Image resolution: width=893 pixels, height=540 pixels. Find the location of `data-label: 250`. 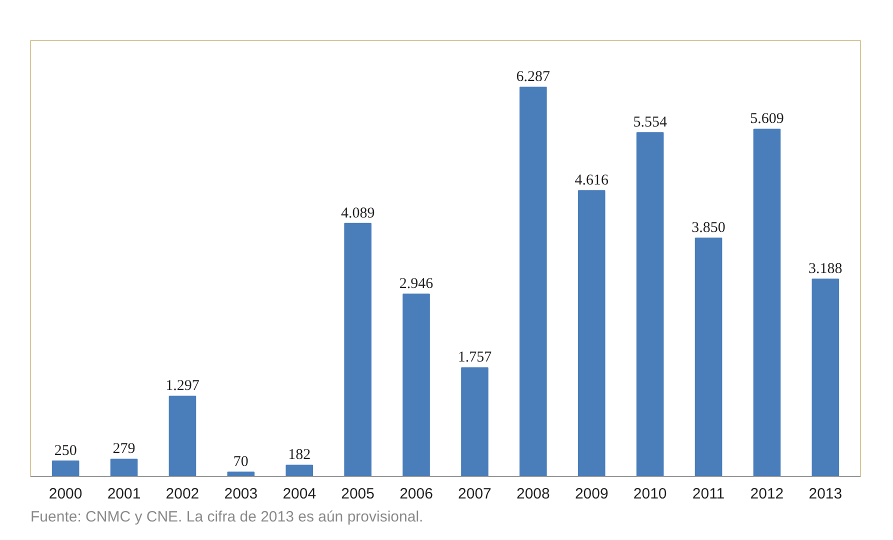

data-label: 250 is located at coordinates (65, 451).